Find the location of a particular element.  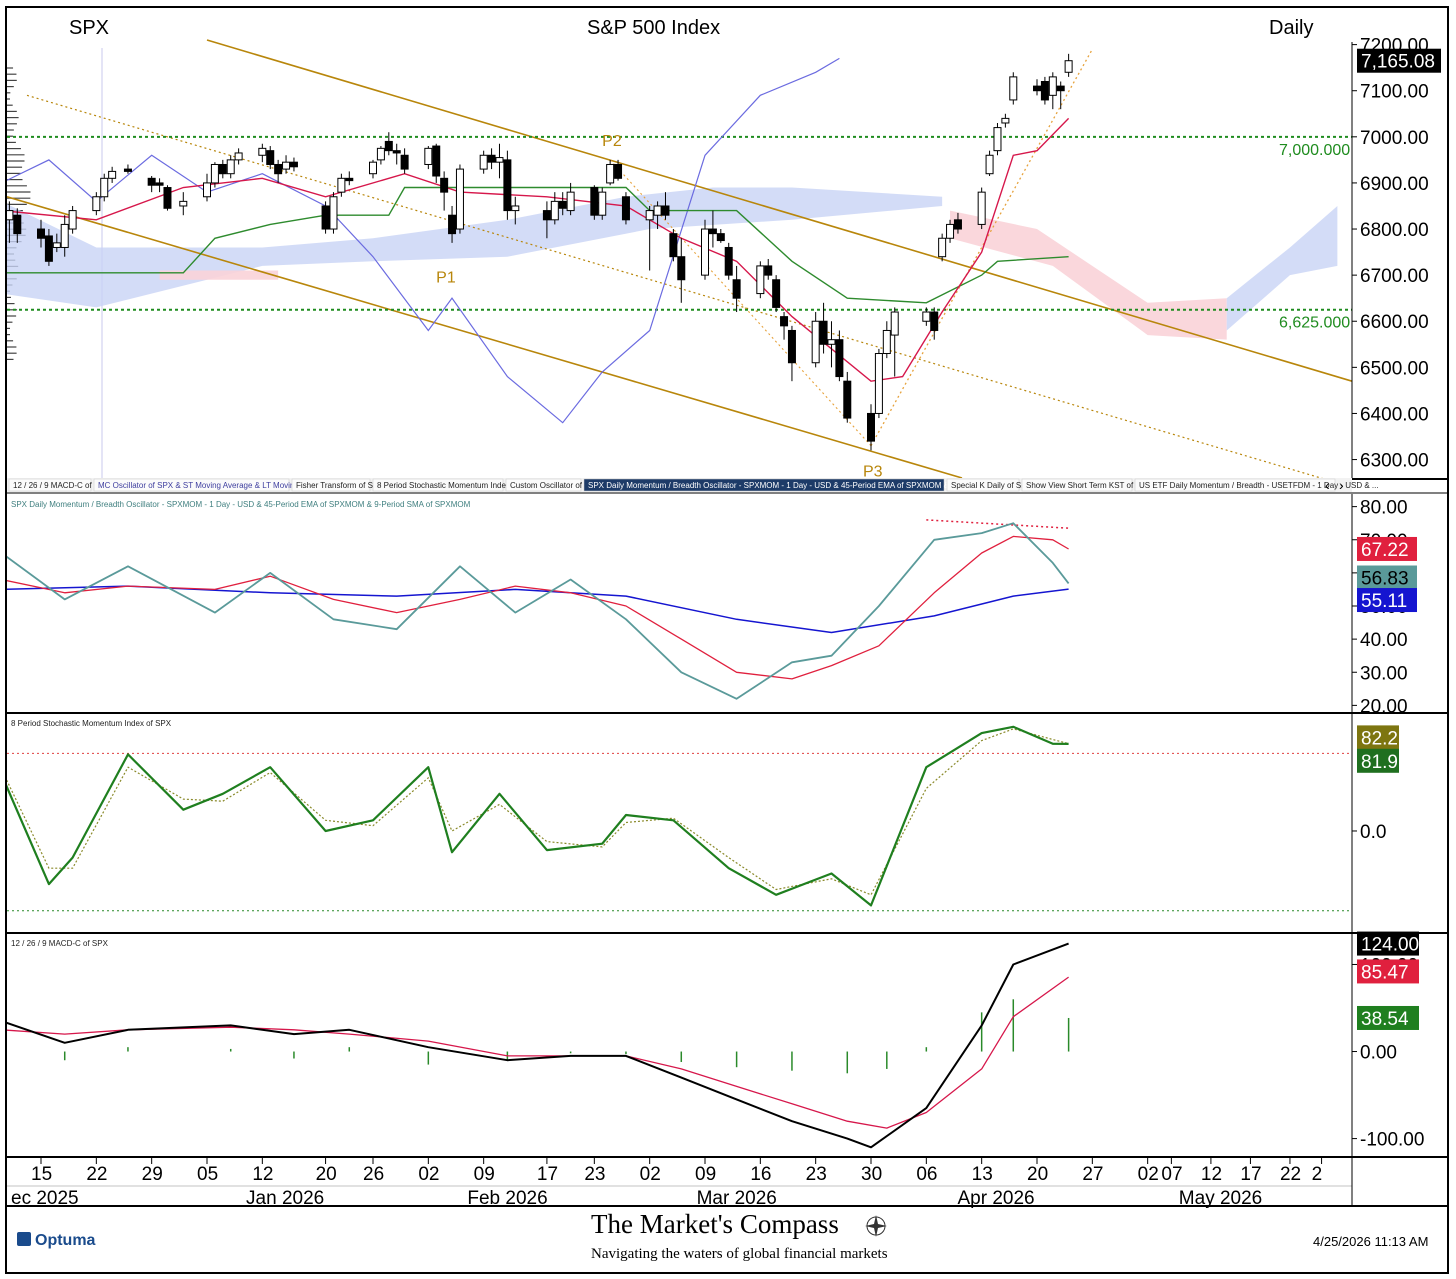

smi-signal-line is located at coordinates (534, 812).